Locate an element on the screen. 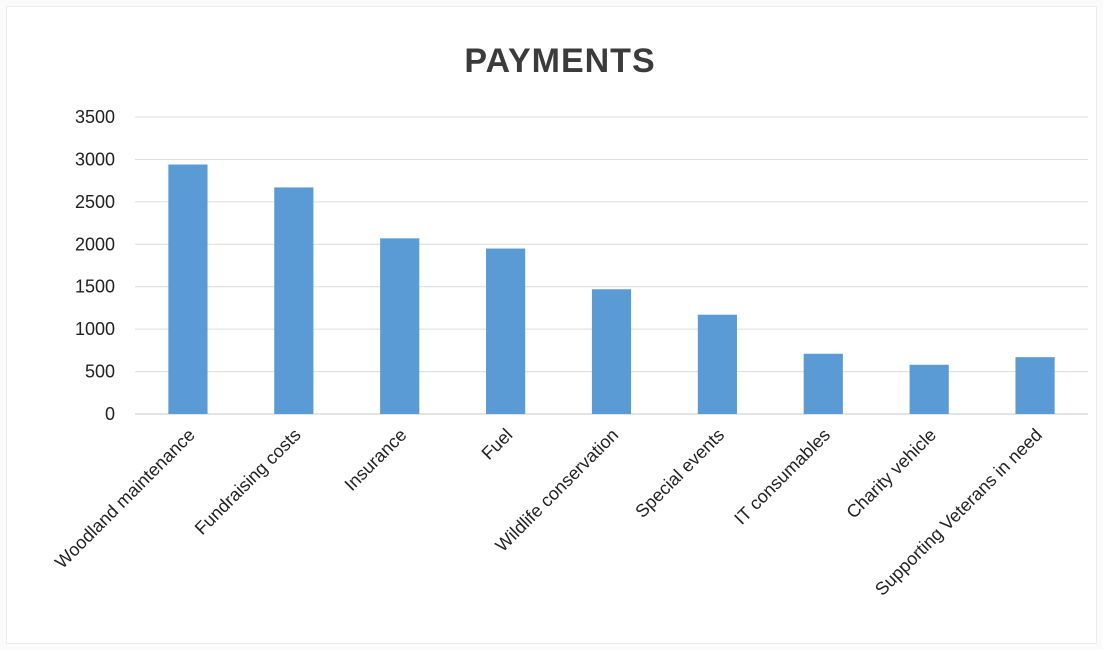  x-tick-label: Wildlife conservation is located at coordinates (556, 490).